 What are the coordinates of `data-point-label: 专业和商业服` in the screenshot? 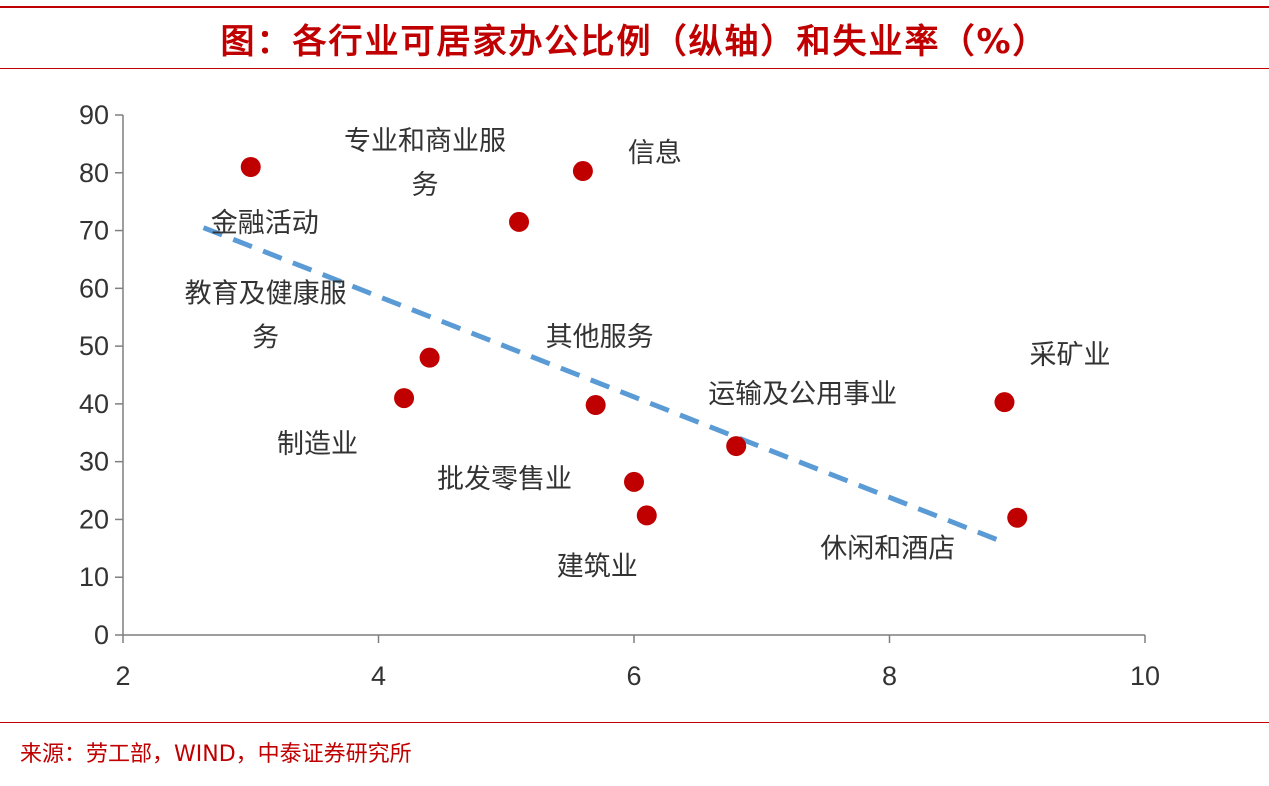 It's located at (425, 141).